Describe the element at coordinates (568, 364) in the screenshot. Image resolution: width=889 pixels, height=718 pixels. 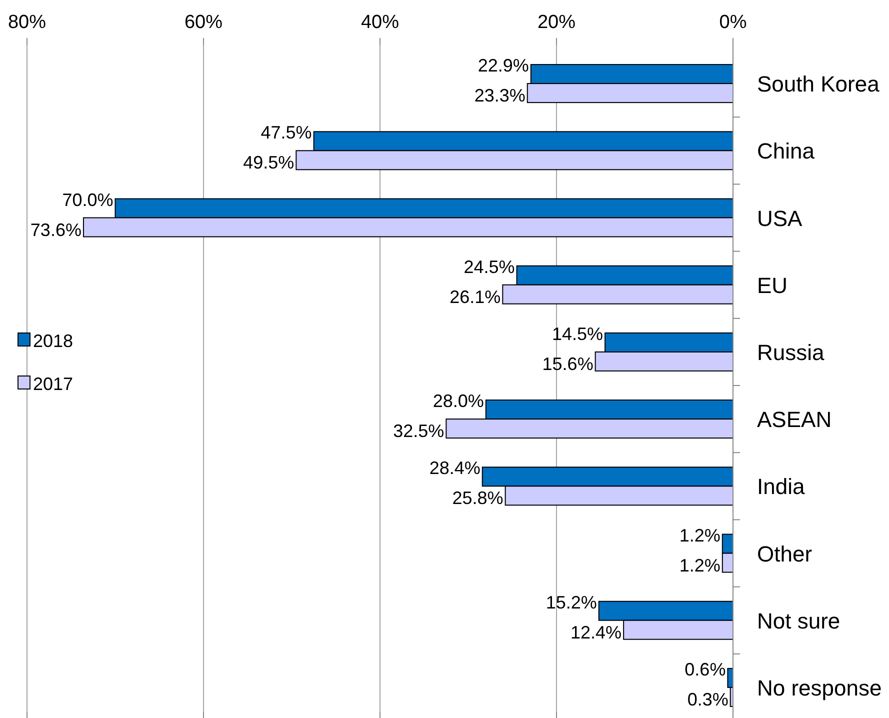
I see `data-label: 15.6%` at that location.